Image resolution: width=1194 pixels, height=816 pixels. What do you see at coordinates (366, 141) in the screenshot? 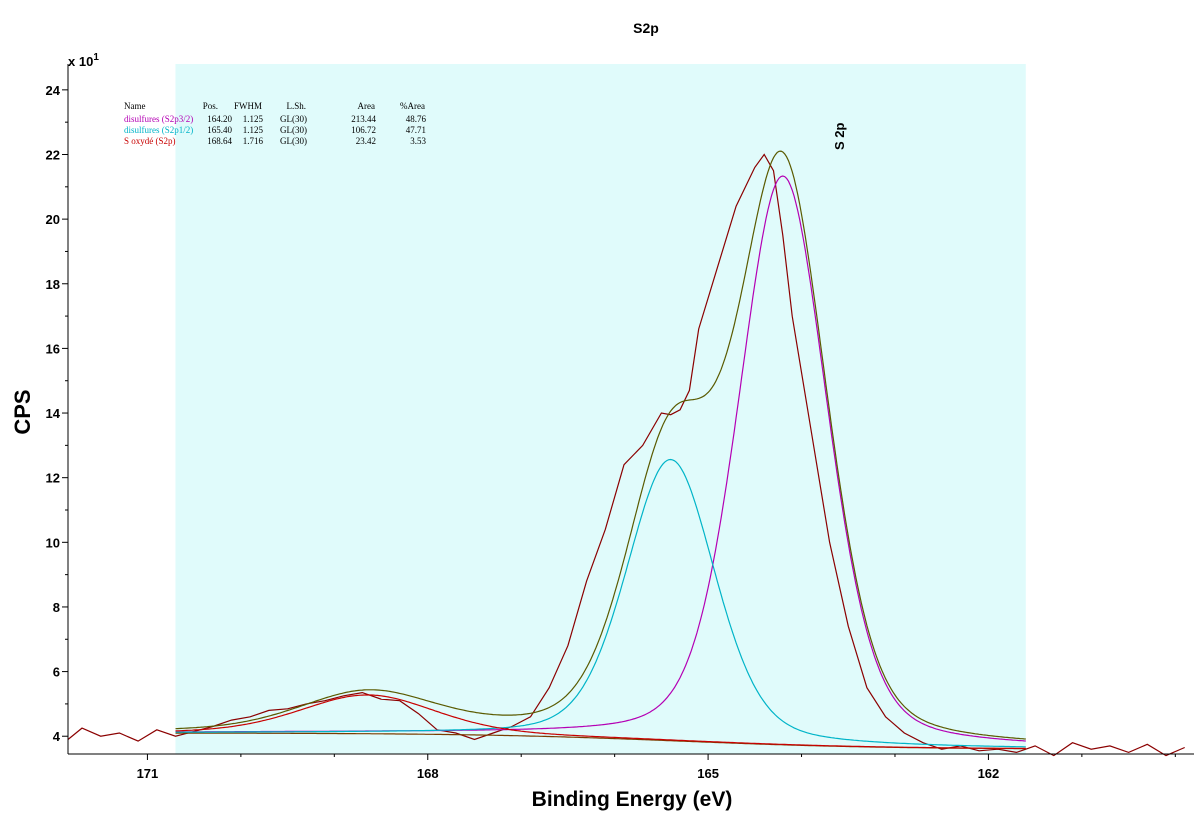
I see `legend-row-value: 23.42` at bounding box center [366, 141].